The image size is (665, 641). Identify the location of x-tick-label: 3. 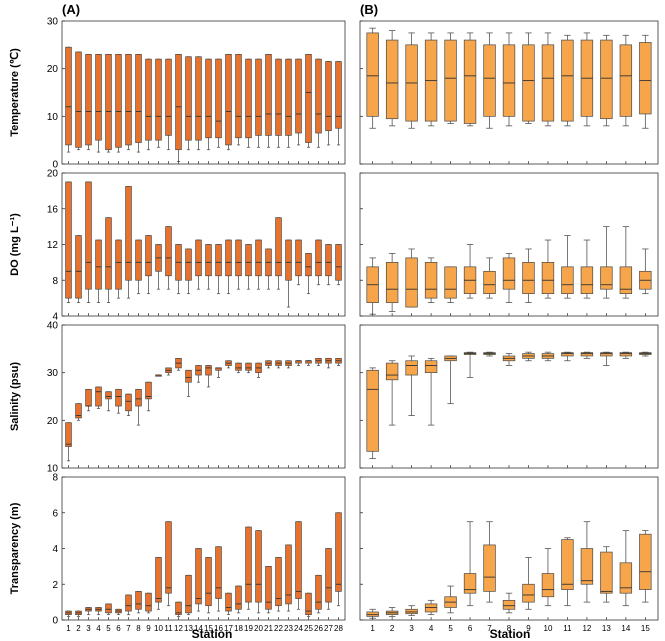
(411, 628).